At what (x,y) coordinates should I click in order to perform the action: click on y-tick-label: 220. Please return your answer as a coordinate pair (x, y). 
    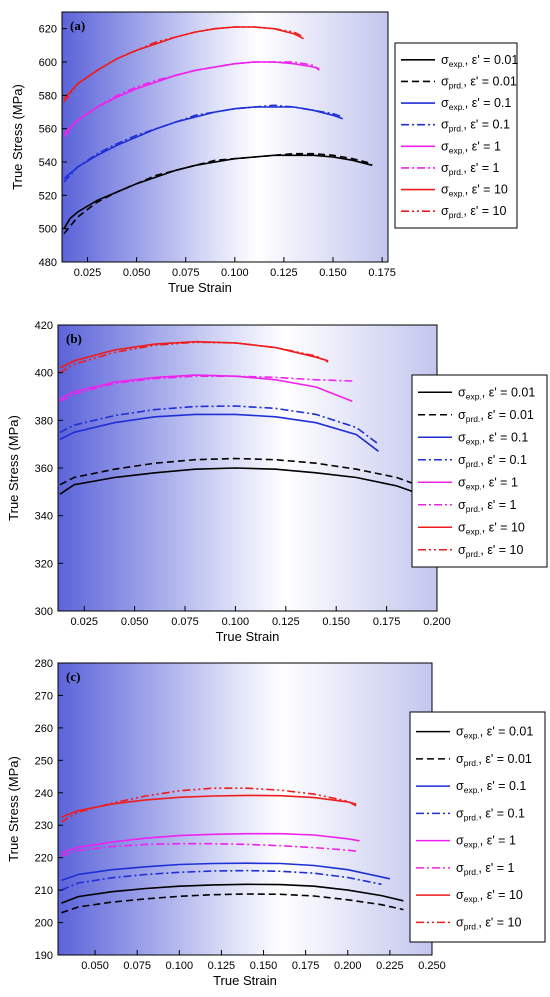
    Looking at the image, I should click on (44, 859).